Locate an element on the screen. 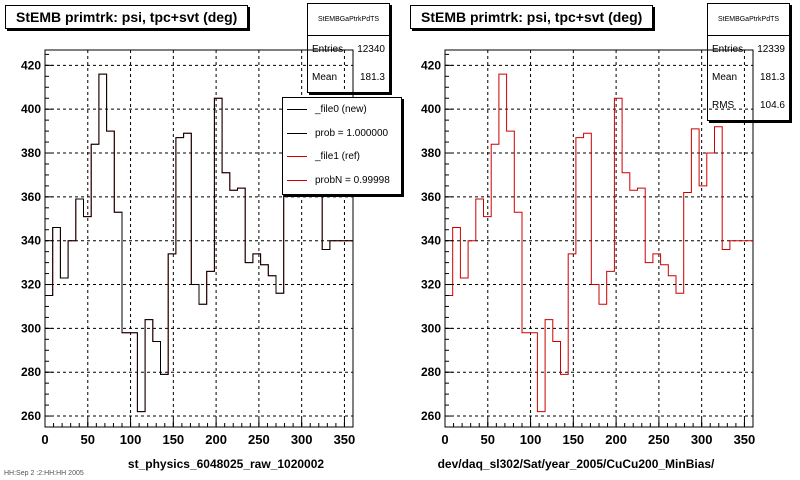 This screenshot has height=480, width=800. legend-label: _file1 (ref) is located at coordinates (338, 157).